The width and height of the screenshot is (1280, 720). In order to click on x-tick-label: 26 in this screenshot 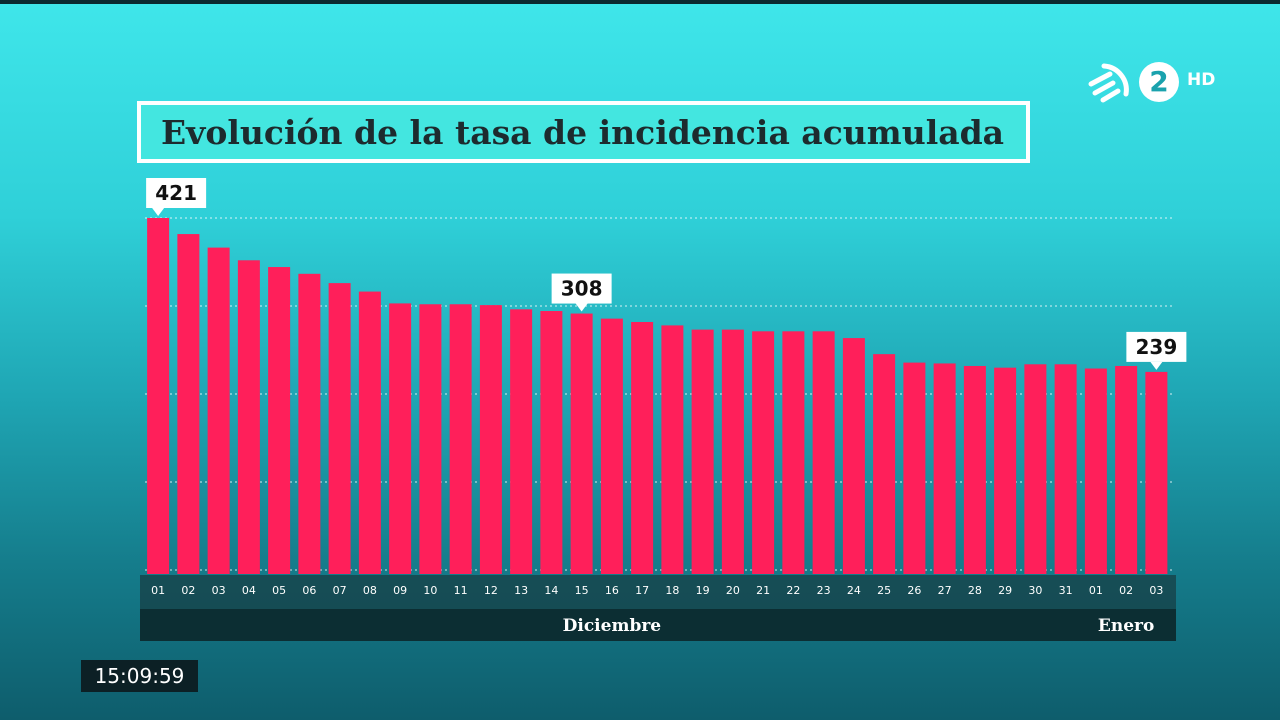, I will do `click(914, 590)`.